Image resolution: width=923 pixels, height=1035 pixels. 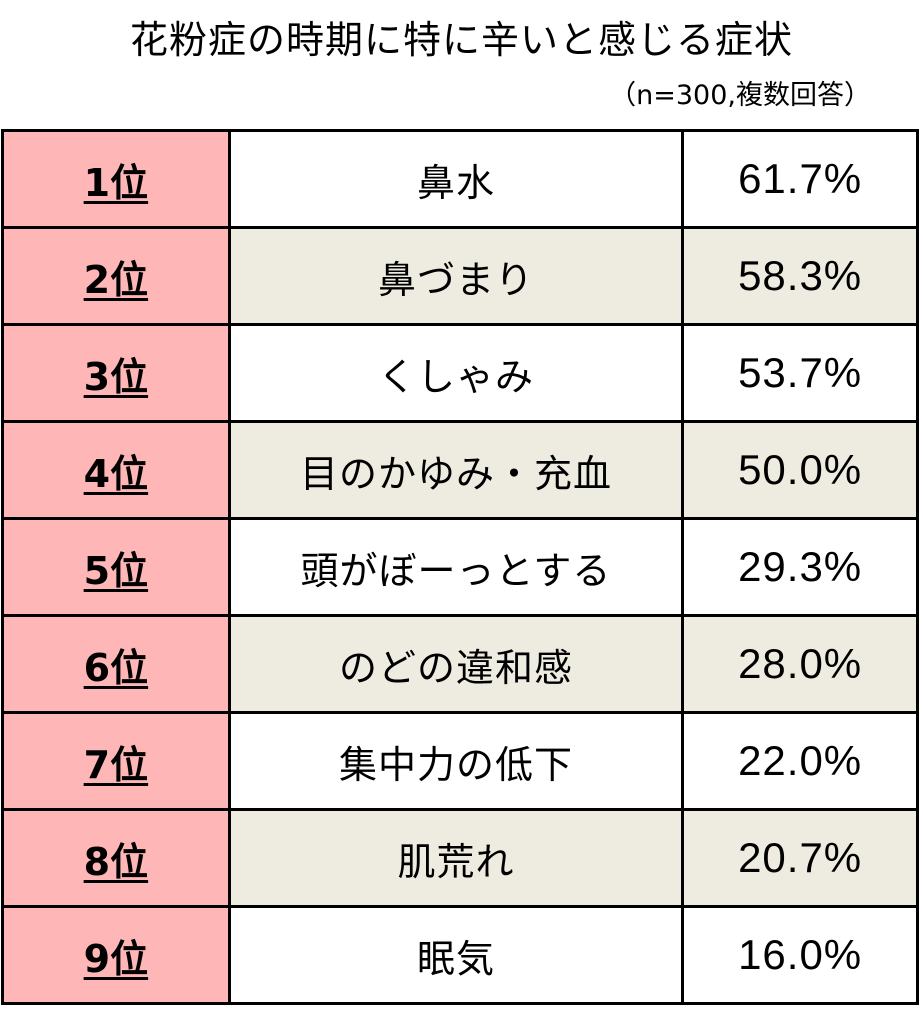 What do you see at coordinates (800, 761) in the screenshot?
I see `percent-value: 22.0%` at bounding box center [800, 761].